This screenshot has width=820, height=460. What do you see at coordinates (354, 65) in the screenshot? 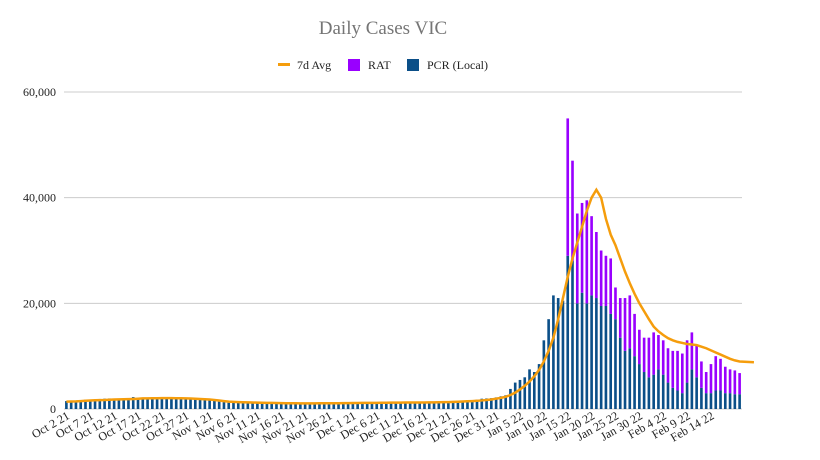
I see `legend-swatch-rat` at bounding box center [354, 65].